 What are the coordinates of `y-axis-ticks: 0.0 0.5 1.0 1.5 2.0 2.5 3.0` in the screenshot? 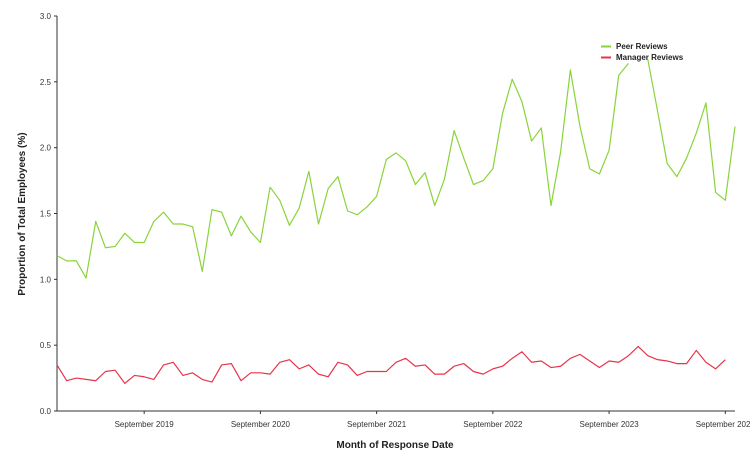 It's located at (48, 214).